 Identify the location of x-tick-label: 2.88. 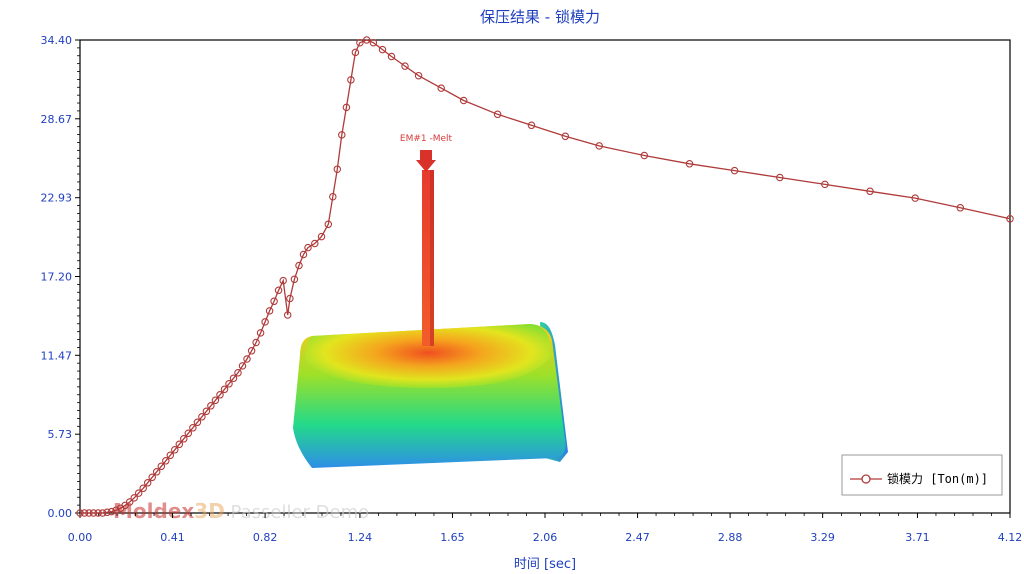
(730, 537).